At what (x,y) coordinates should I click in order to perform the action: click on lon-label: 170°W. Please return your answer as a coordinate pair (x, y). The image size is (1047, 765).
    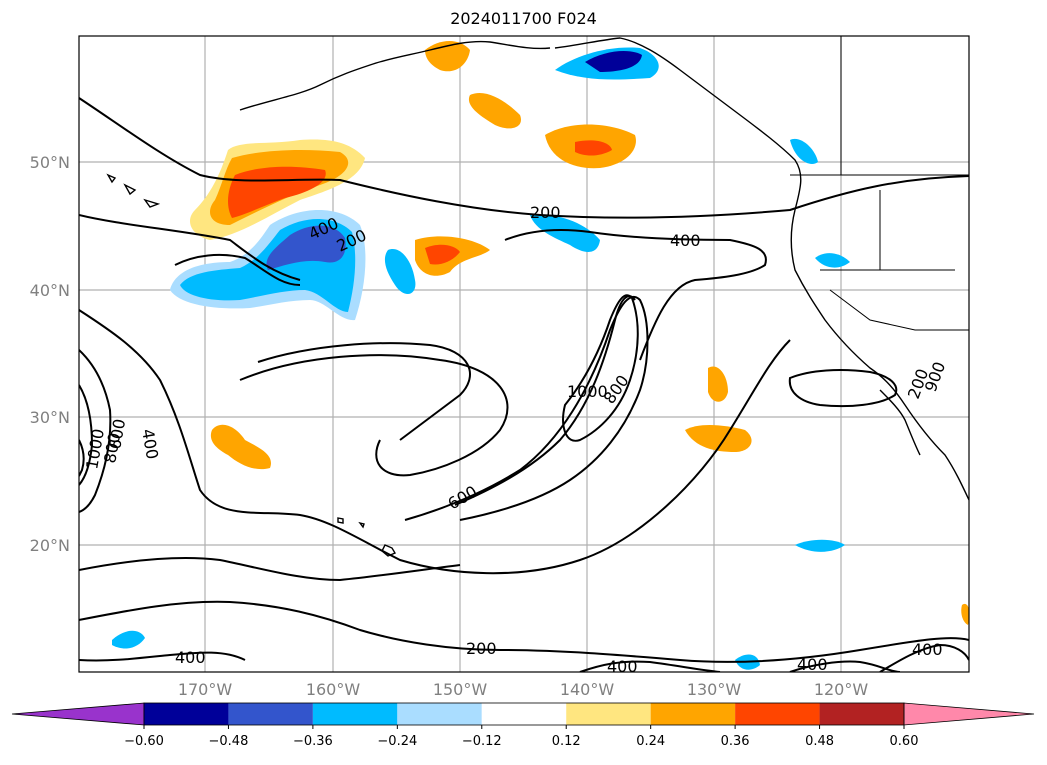
    Looking at the image, I should click on (205, 689).